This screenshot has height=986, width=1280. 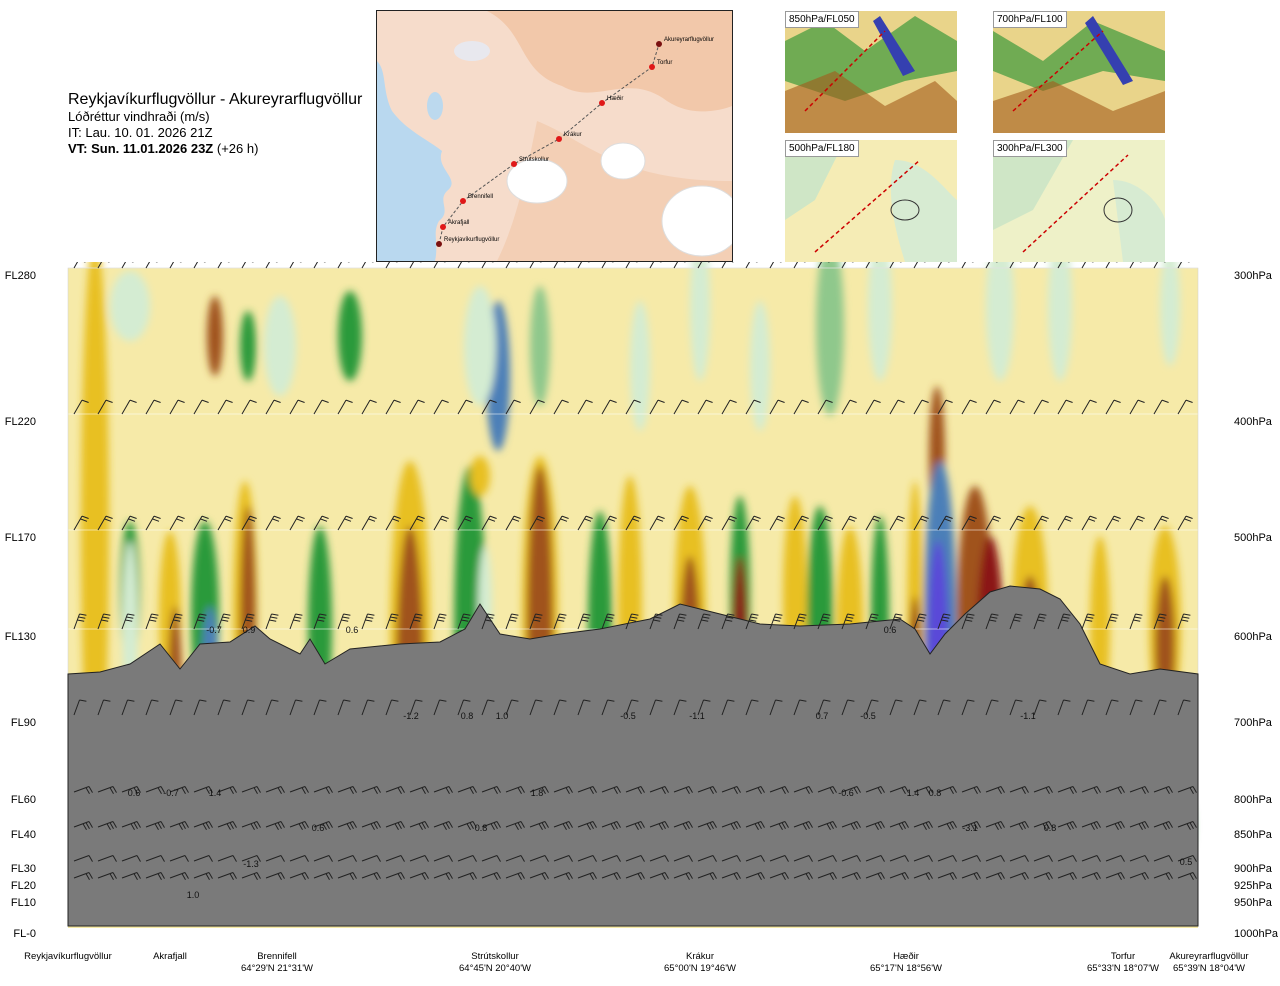 I want to click on station-label: Torfur 65°33'N 18°07'W, so click(x=1123, y=963).